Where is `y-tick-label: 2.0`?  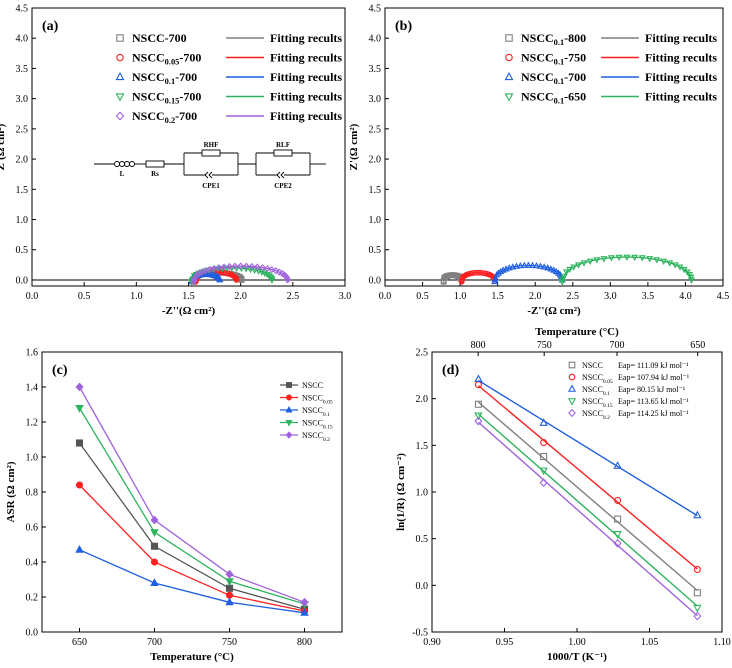
y-tick-label: 2.0 is located at coordinates (422, 399).